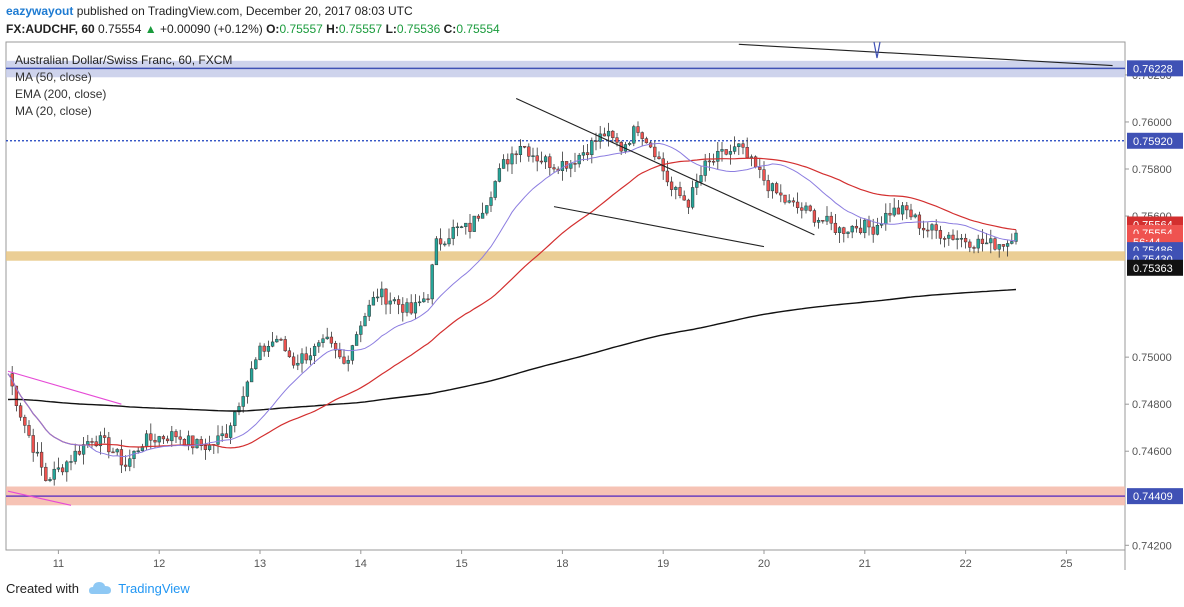  What do you see at coordinates (50, 29) in the screenshot?
I see `symbol: FX:AUDCHF, 60` at bounding box center [50, 29].